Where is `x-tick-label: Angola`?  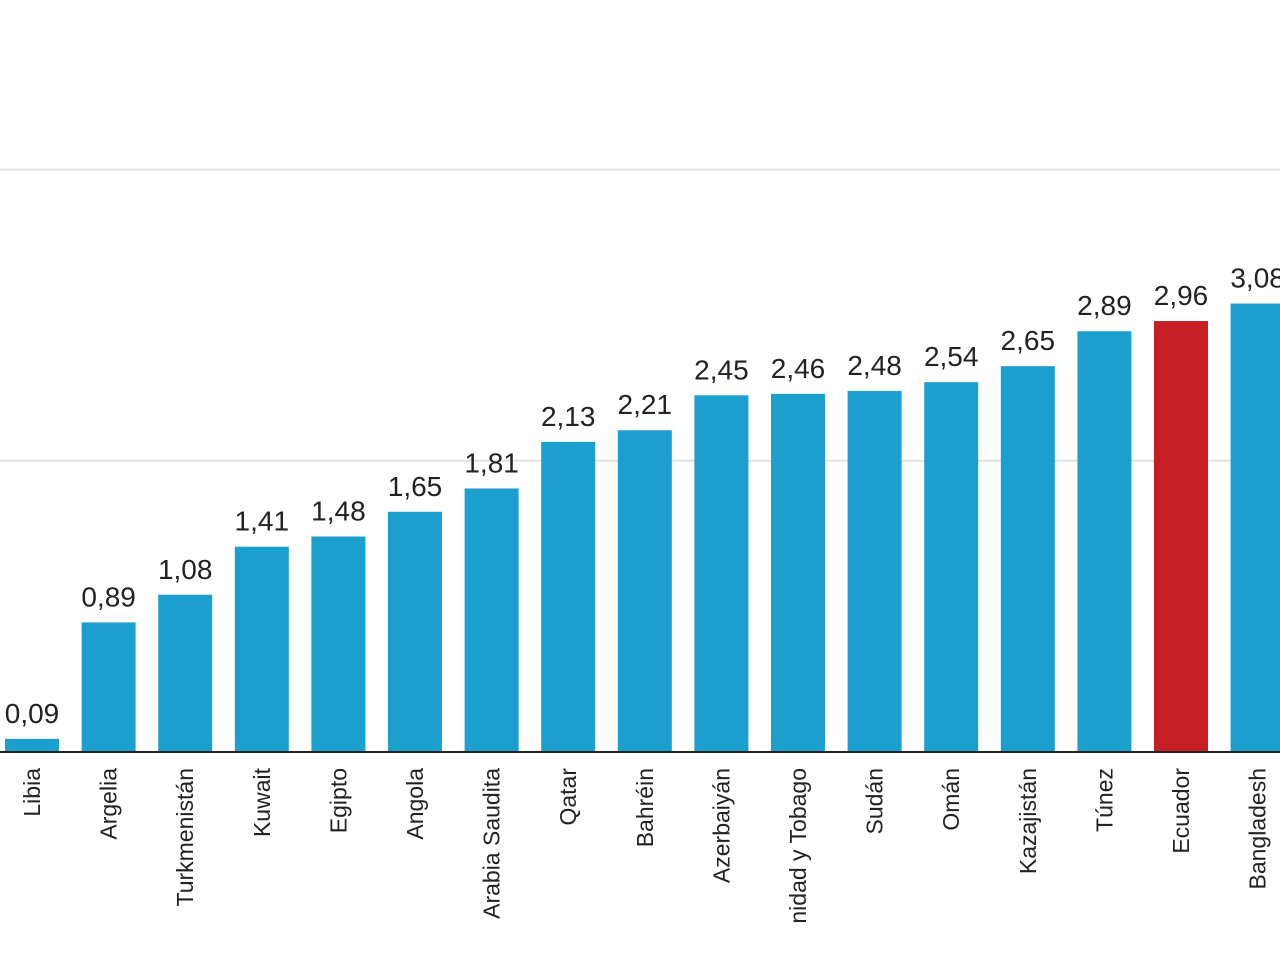
x-tick-label: Angola is located at coordinates (415, 804).